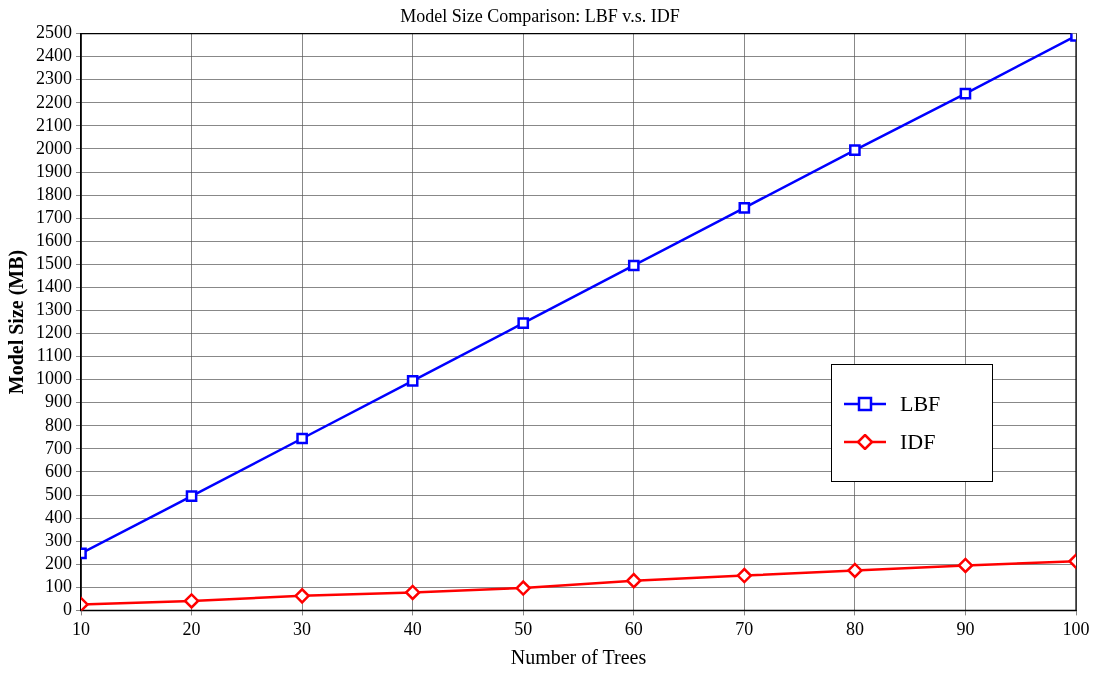 The width and height of the screenshot is (1096, 673). Describe the element at coordinates (744, 628) in the screenshot. I see `x-tick-label: 70` at that location.